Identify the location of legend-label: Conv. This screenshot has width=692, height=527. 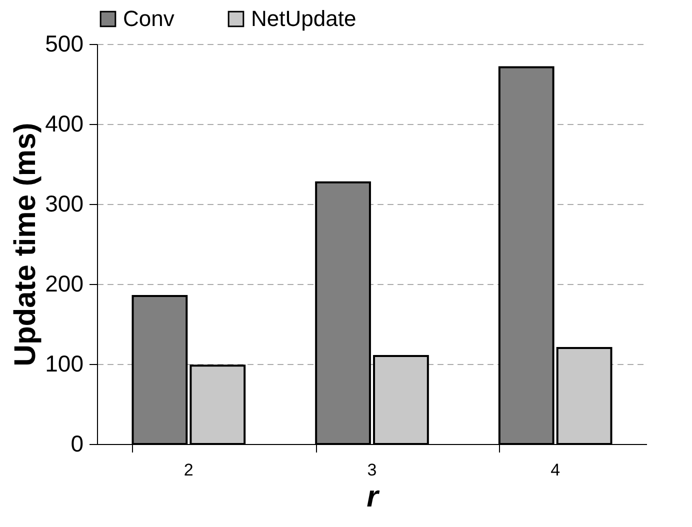
(148, 18).